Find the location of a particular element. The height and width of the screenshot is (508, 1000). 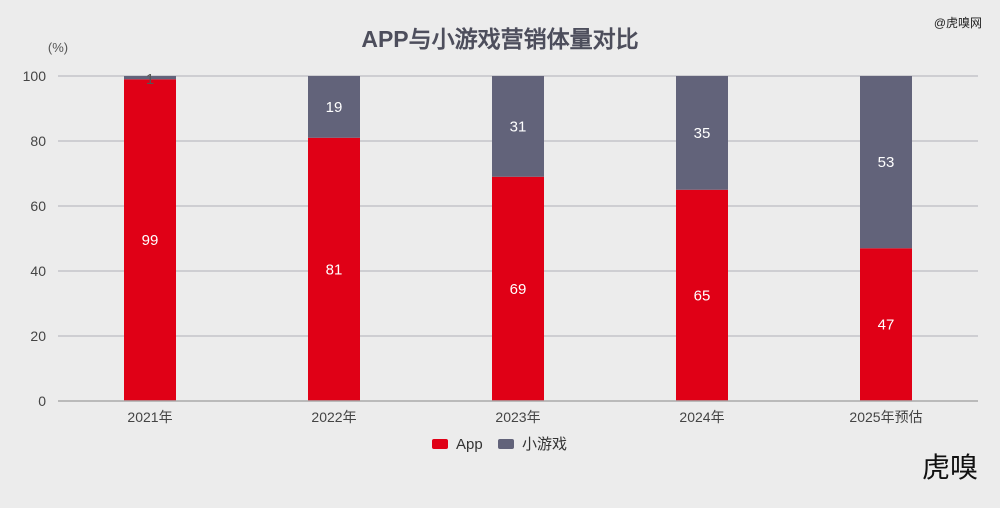

data-label: 53 is located at coordinates (886, 162).